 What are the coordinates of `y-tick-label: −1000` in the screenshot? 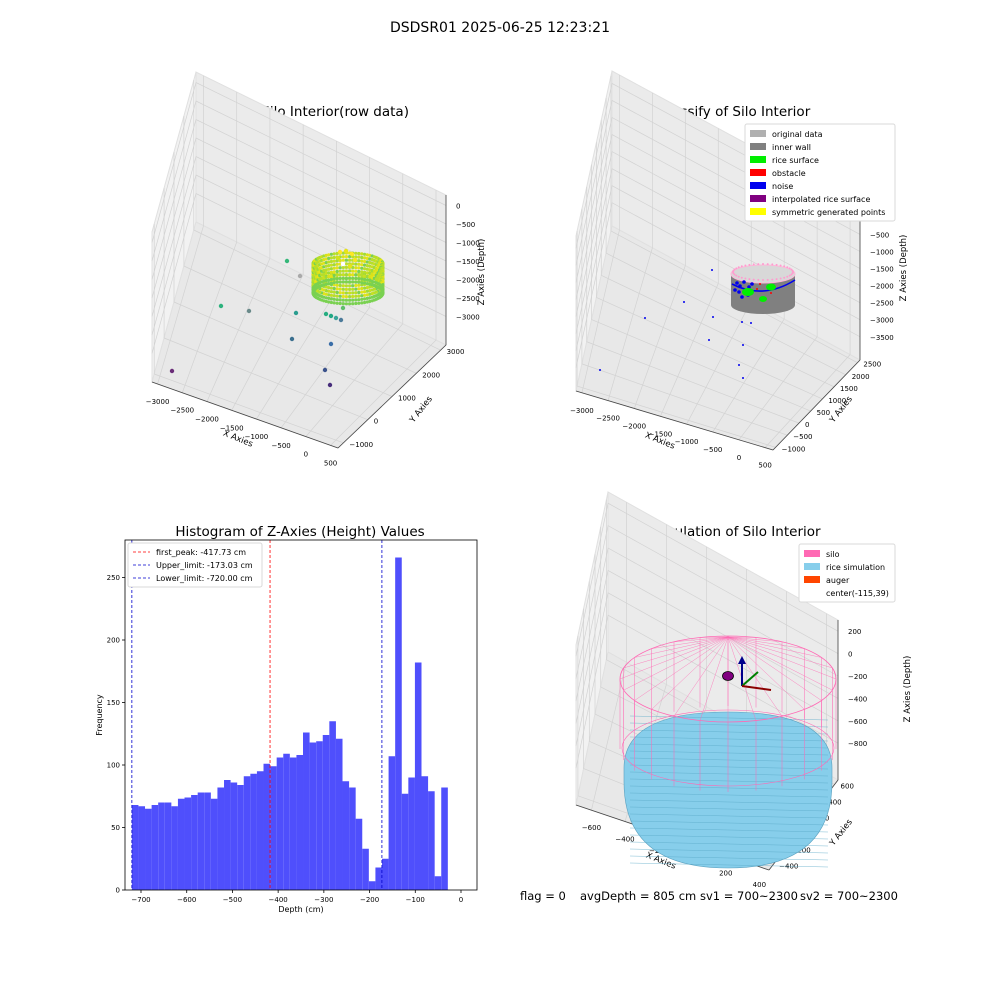 It's located at (794, 449).